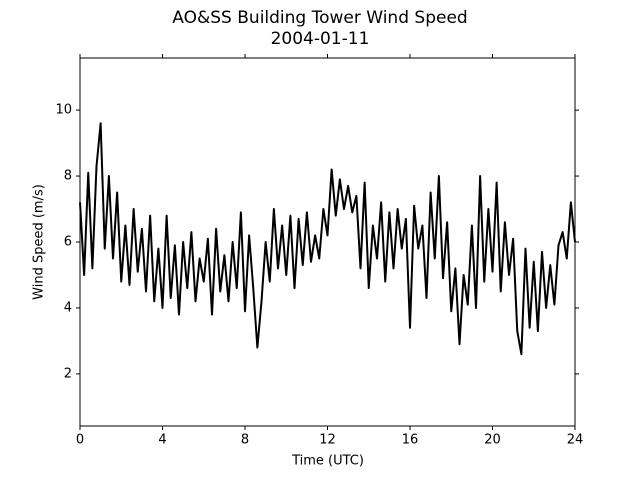 This screenshot has height=480, width=640. I want to click on y-tick-label: 2, so click(68, 373).